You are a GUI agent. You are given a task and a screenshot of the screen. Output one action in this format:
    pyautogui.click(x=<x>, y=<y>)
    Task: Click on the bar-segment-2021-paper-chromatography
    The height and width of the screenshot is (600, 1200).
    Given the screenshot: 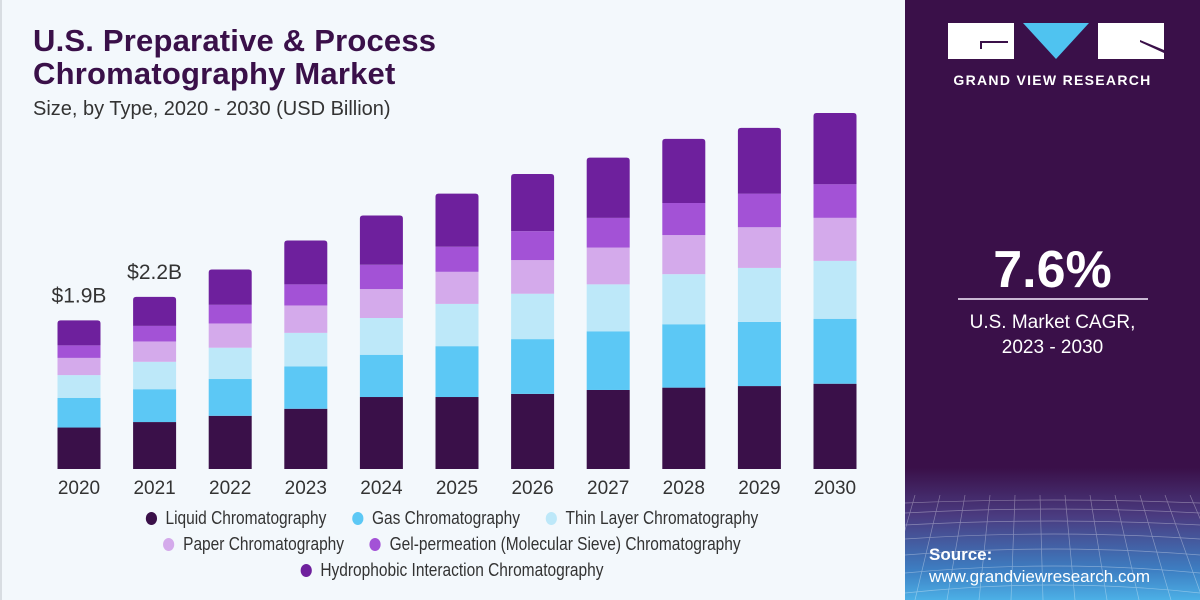 What is the action you would take?
    pyautogui.click(x=155, y=351)
    